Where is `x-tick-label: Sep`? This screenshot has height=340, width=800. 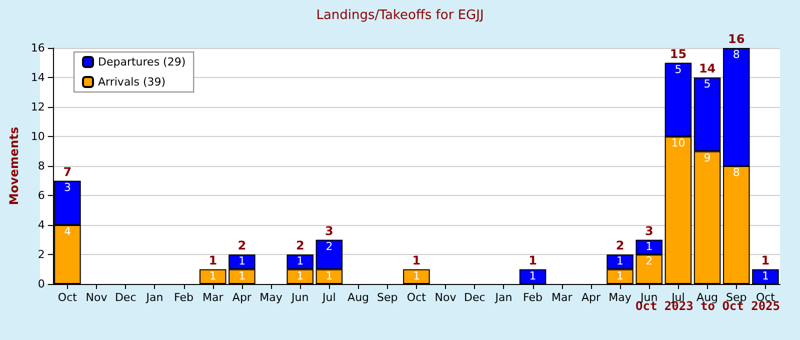 x-tick-label: Sep is located at coordinates (387, 297).